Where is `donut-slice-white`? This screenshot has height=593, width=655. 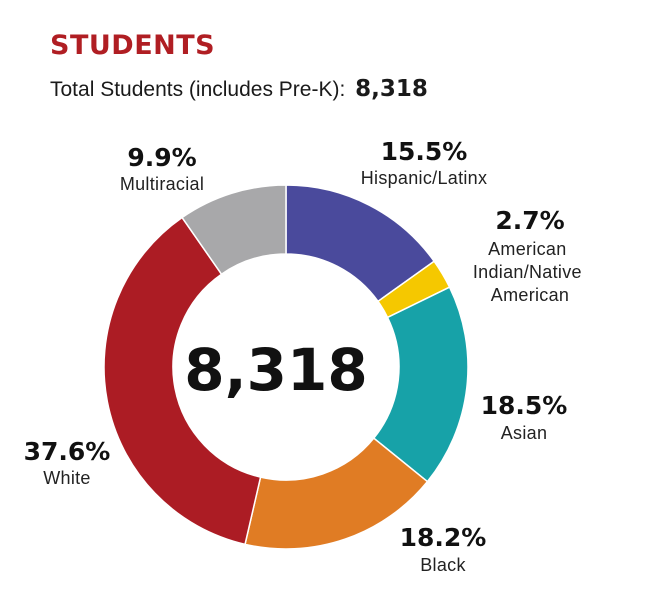 donut-slice-white is located at coordinates (182, 381).